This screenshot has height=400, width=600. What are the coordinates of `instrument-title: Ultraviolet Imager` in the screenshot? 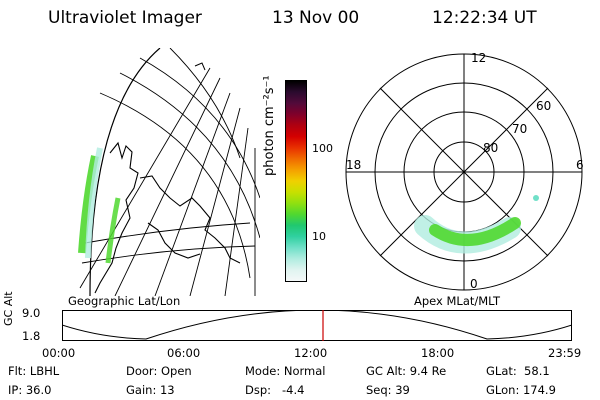 It's located at (125, 18).